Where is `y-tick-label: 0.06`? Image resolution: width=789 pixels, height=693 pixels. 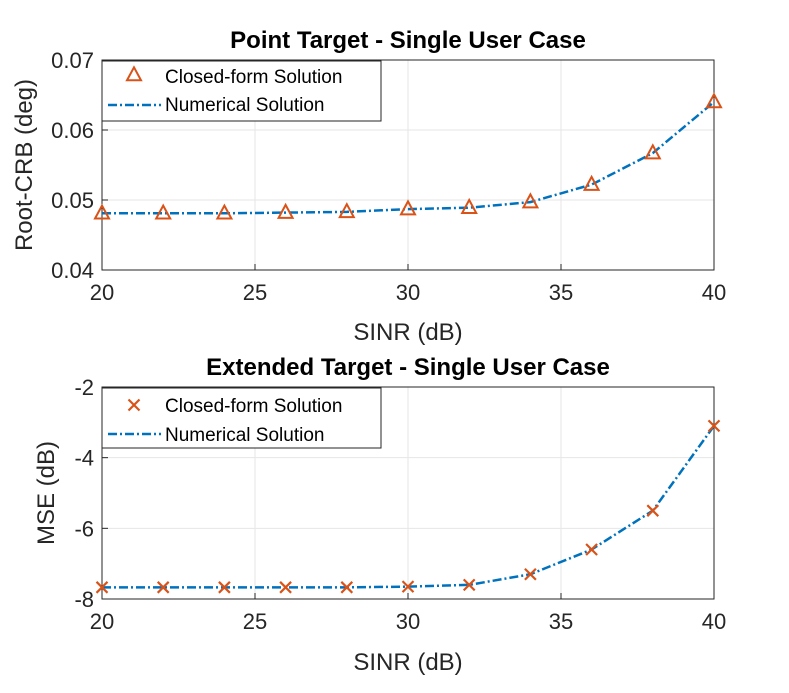
y-tick-label: 0.06 is located at coordinates (72, 130).